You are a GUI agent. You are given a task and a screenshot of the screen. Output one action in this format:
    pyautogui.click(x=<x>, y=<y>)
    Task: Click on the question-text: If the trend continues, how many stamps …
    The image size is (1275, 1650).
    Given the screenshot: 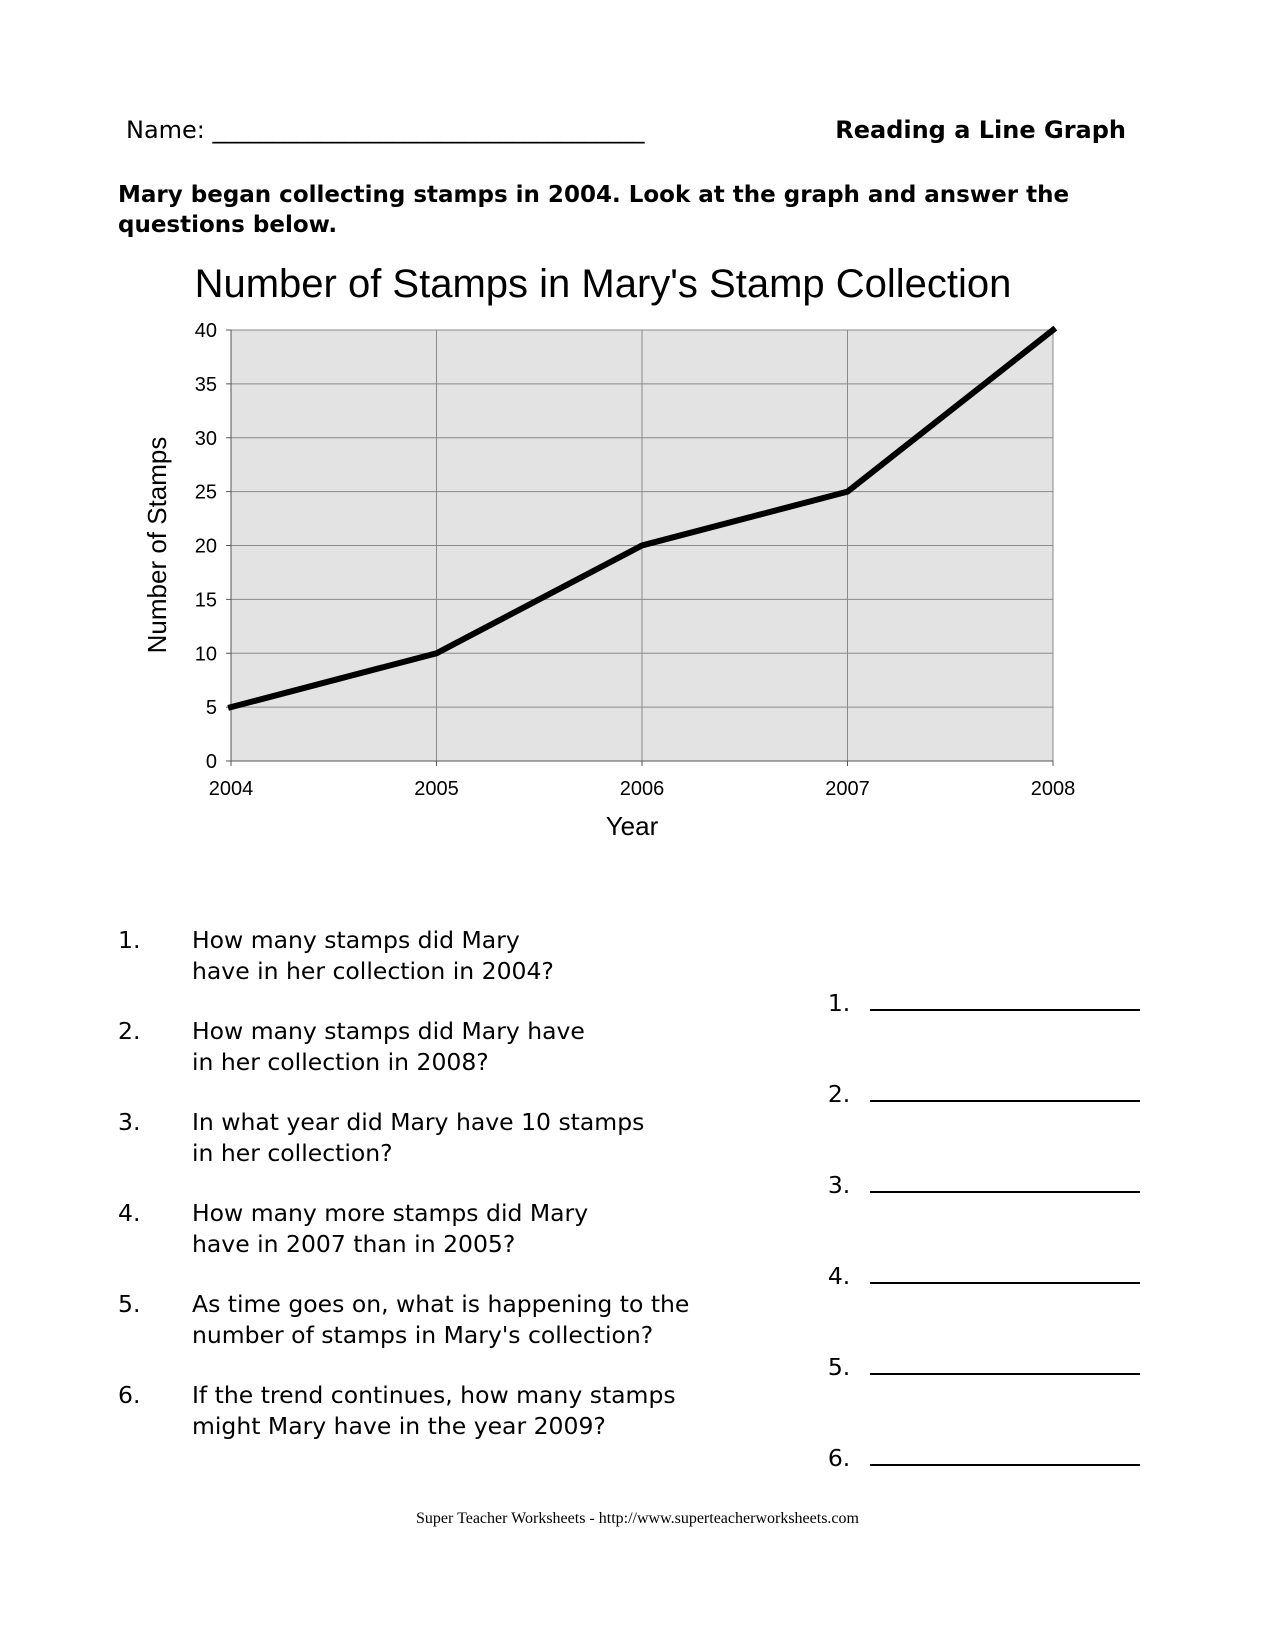 What is the action you would take?
    pyautogui.click(x=472, y=1411)
    